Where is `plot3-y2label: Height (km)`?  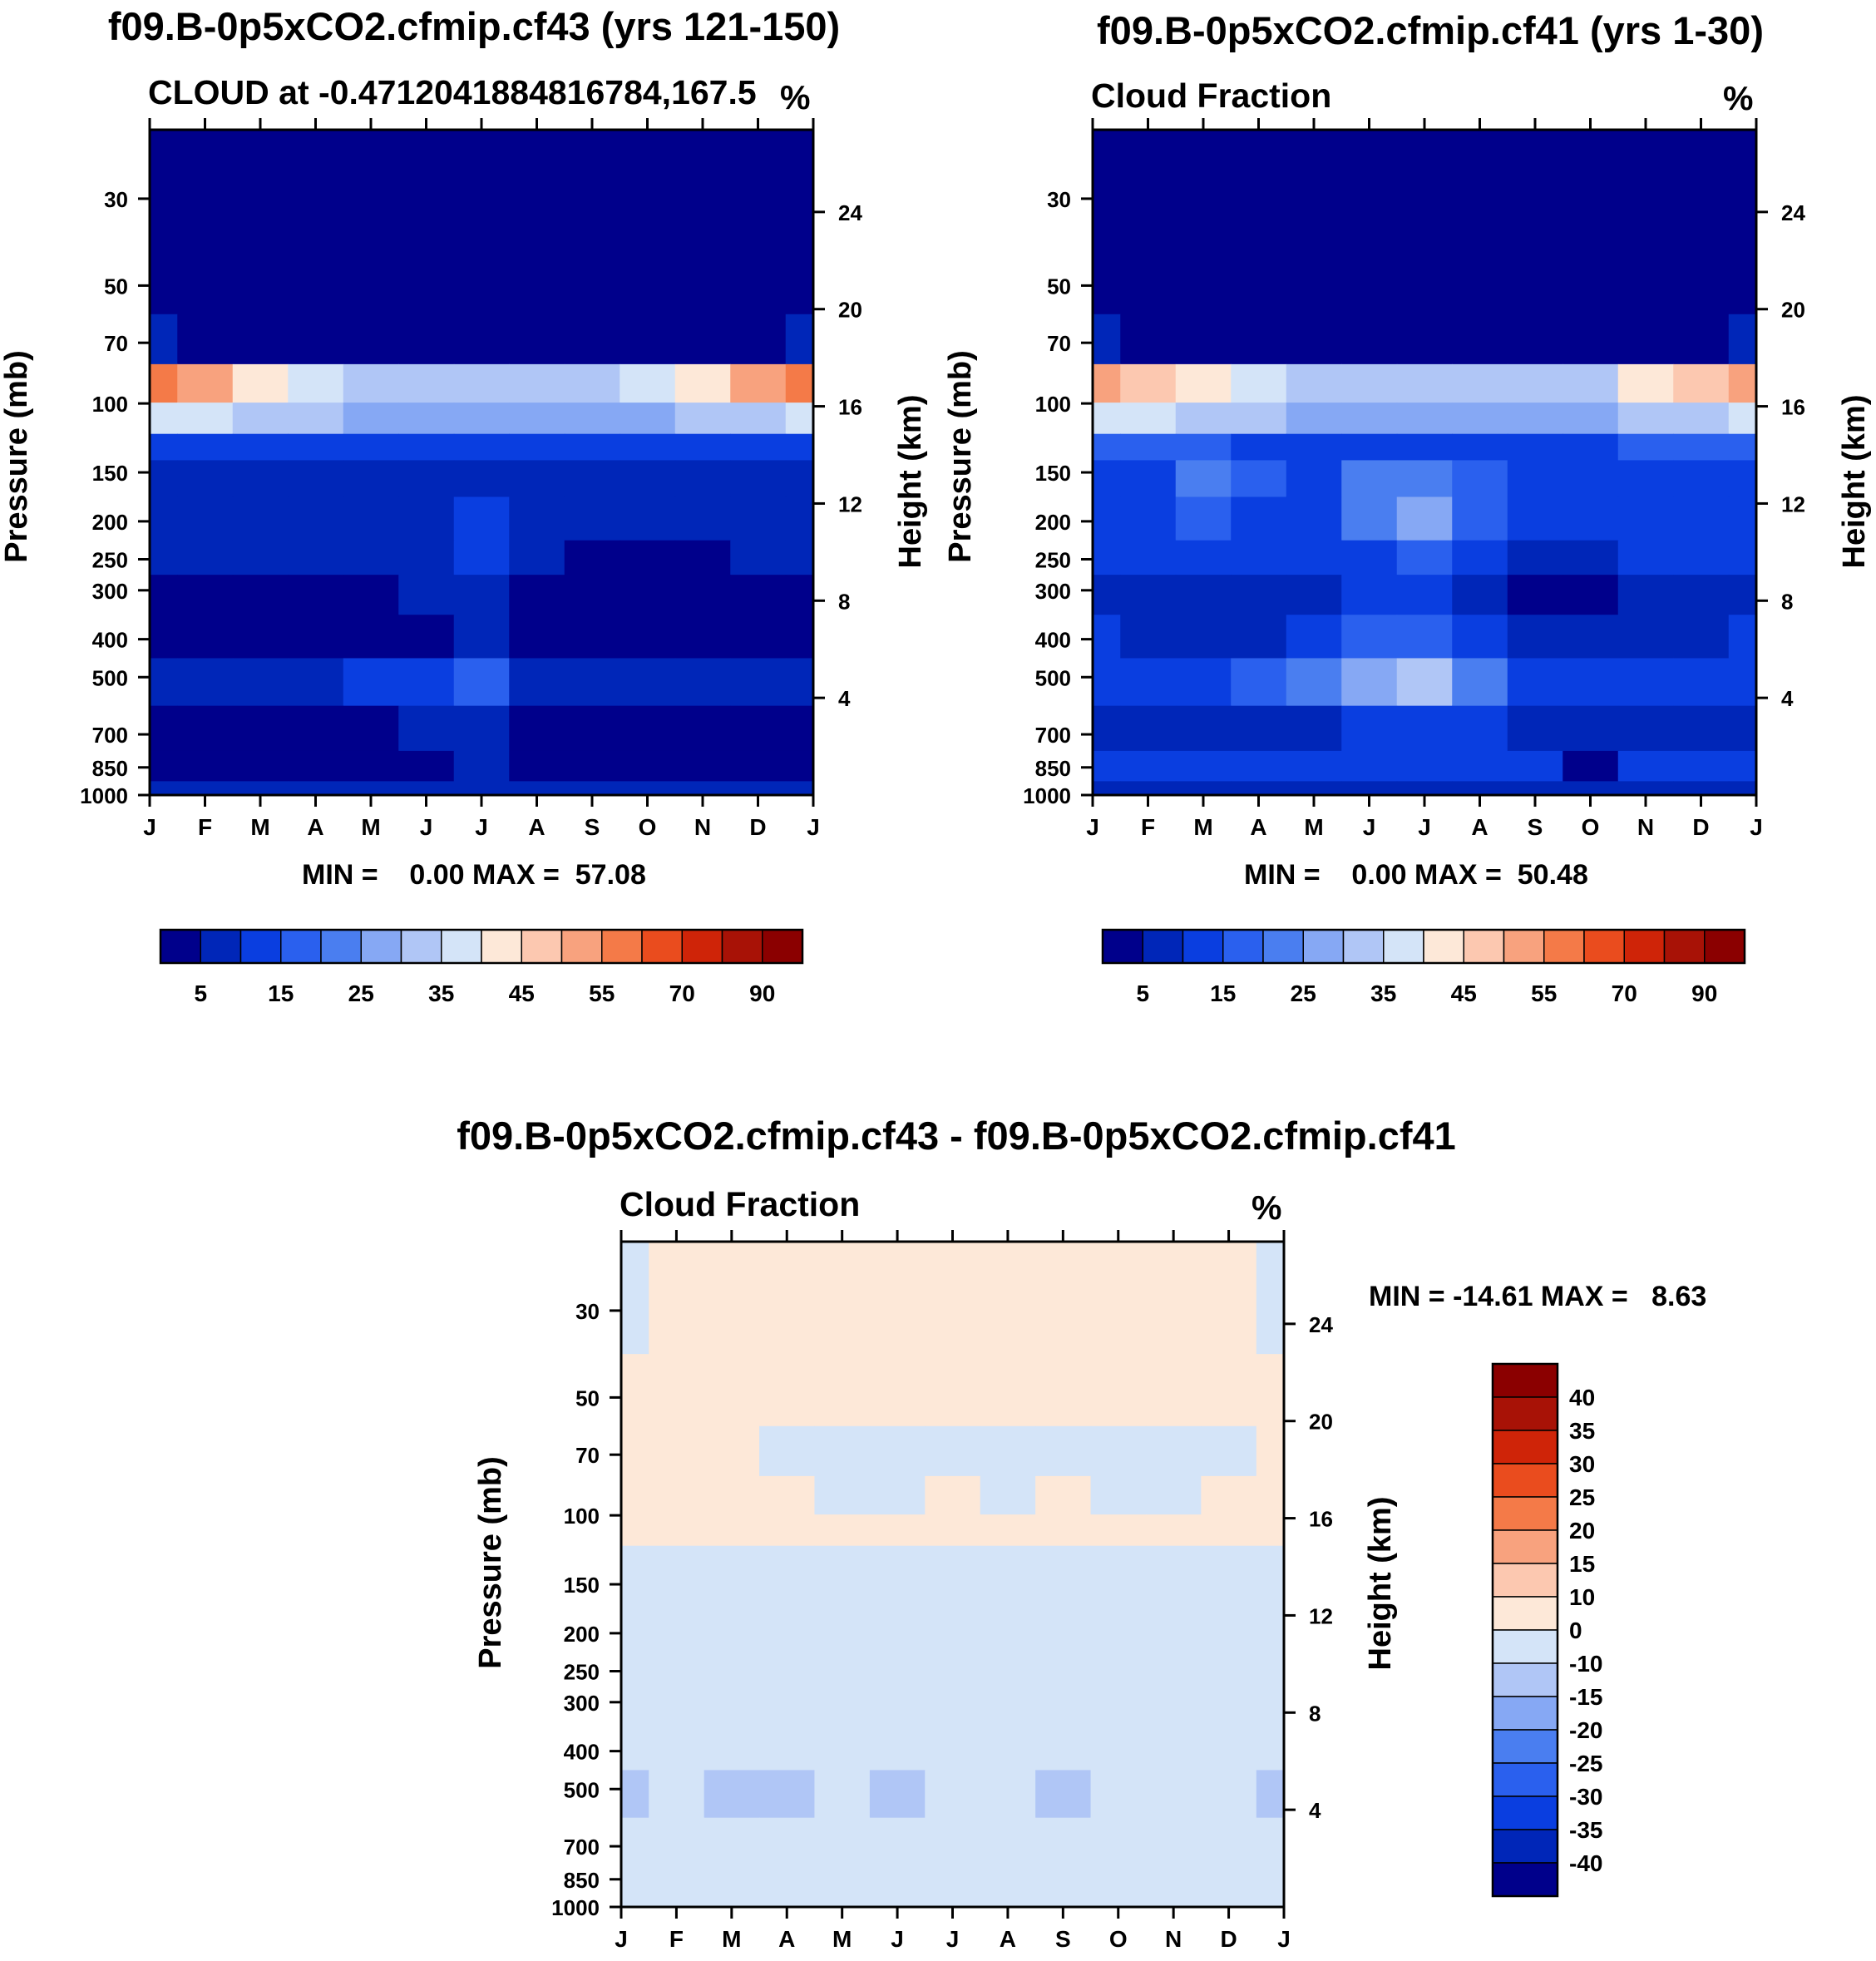 plot3-y2label: Height (km) is located at coordinates (1380, 1583).